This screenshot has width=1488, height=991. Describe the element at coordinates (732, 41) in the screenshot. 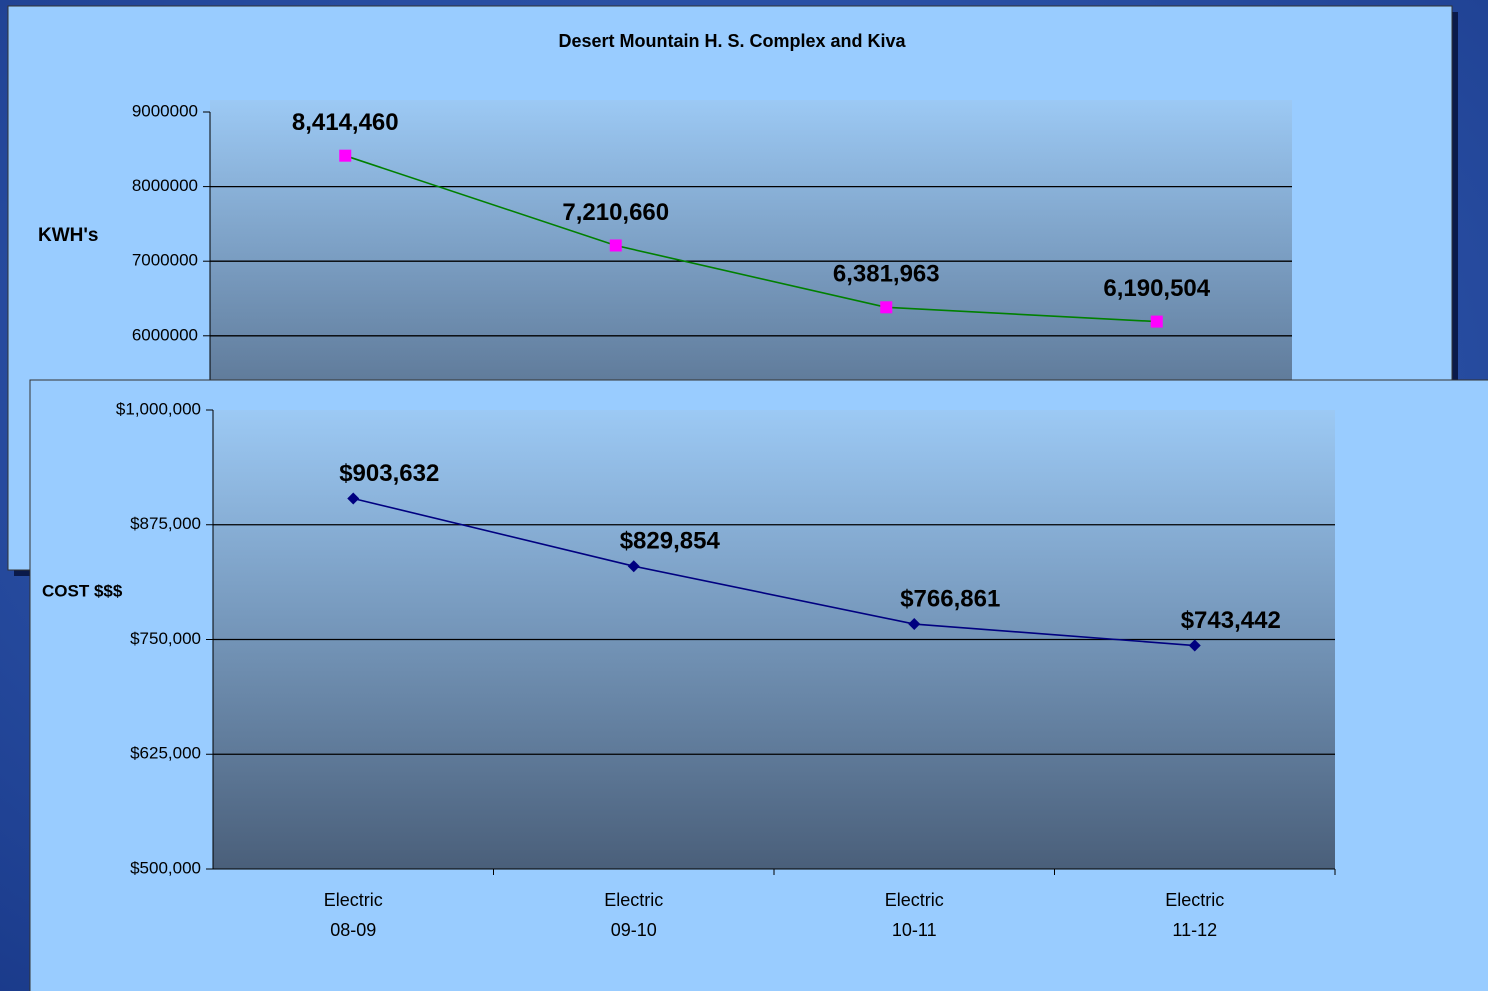

I see `chart-title: Desert Mountain H. S. Complex and Kiva` at that location.